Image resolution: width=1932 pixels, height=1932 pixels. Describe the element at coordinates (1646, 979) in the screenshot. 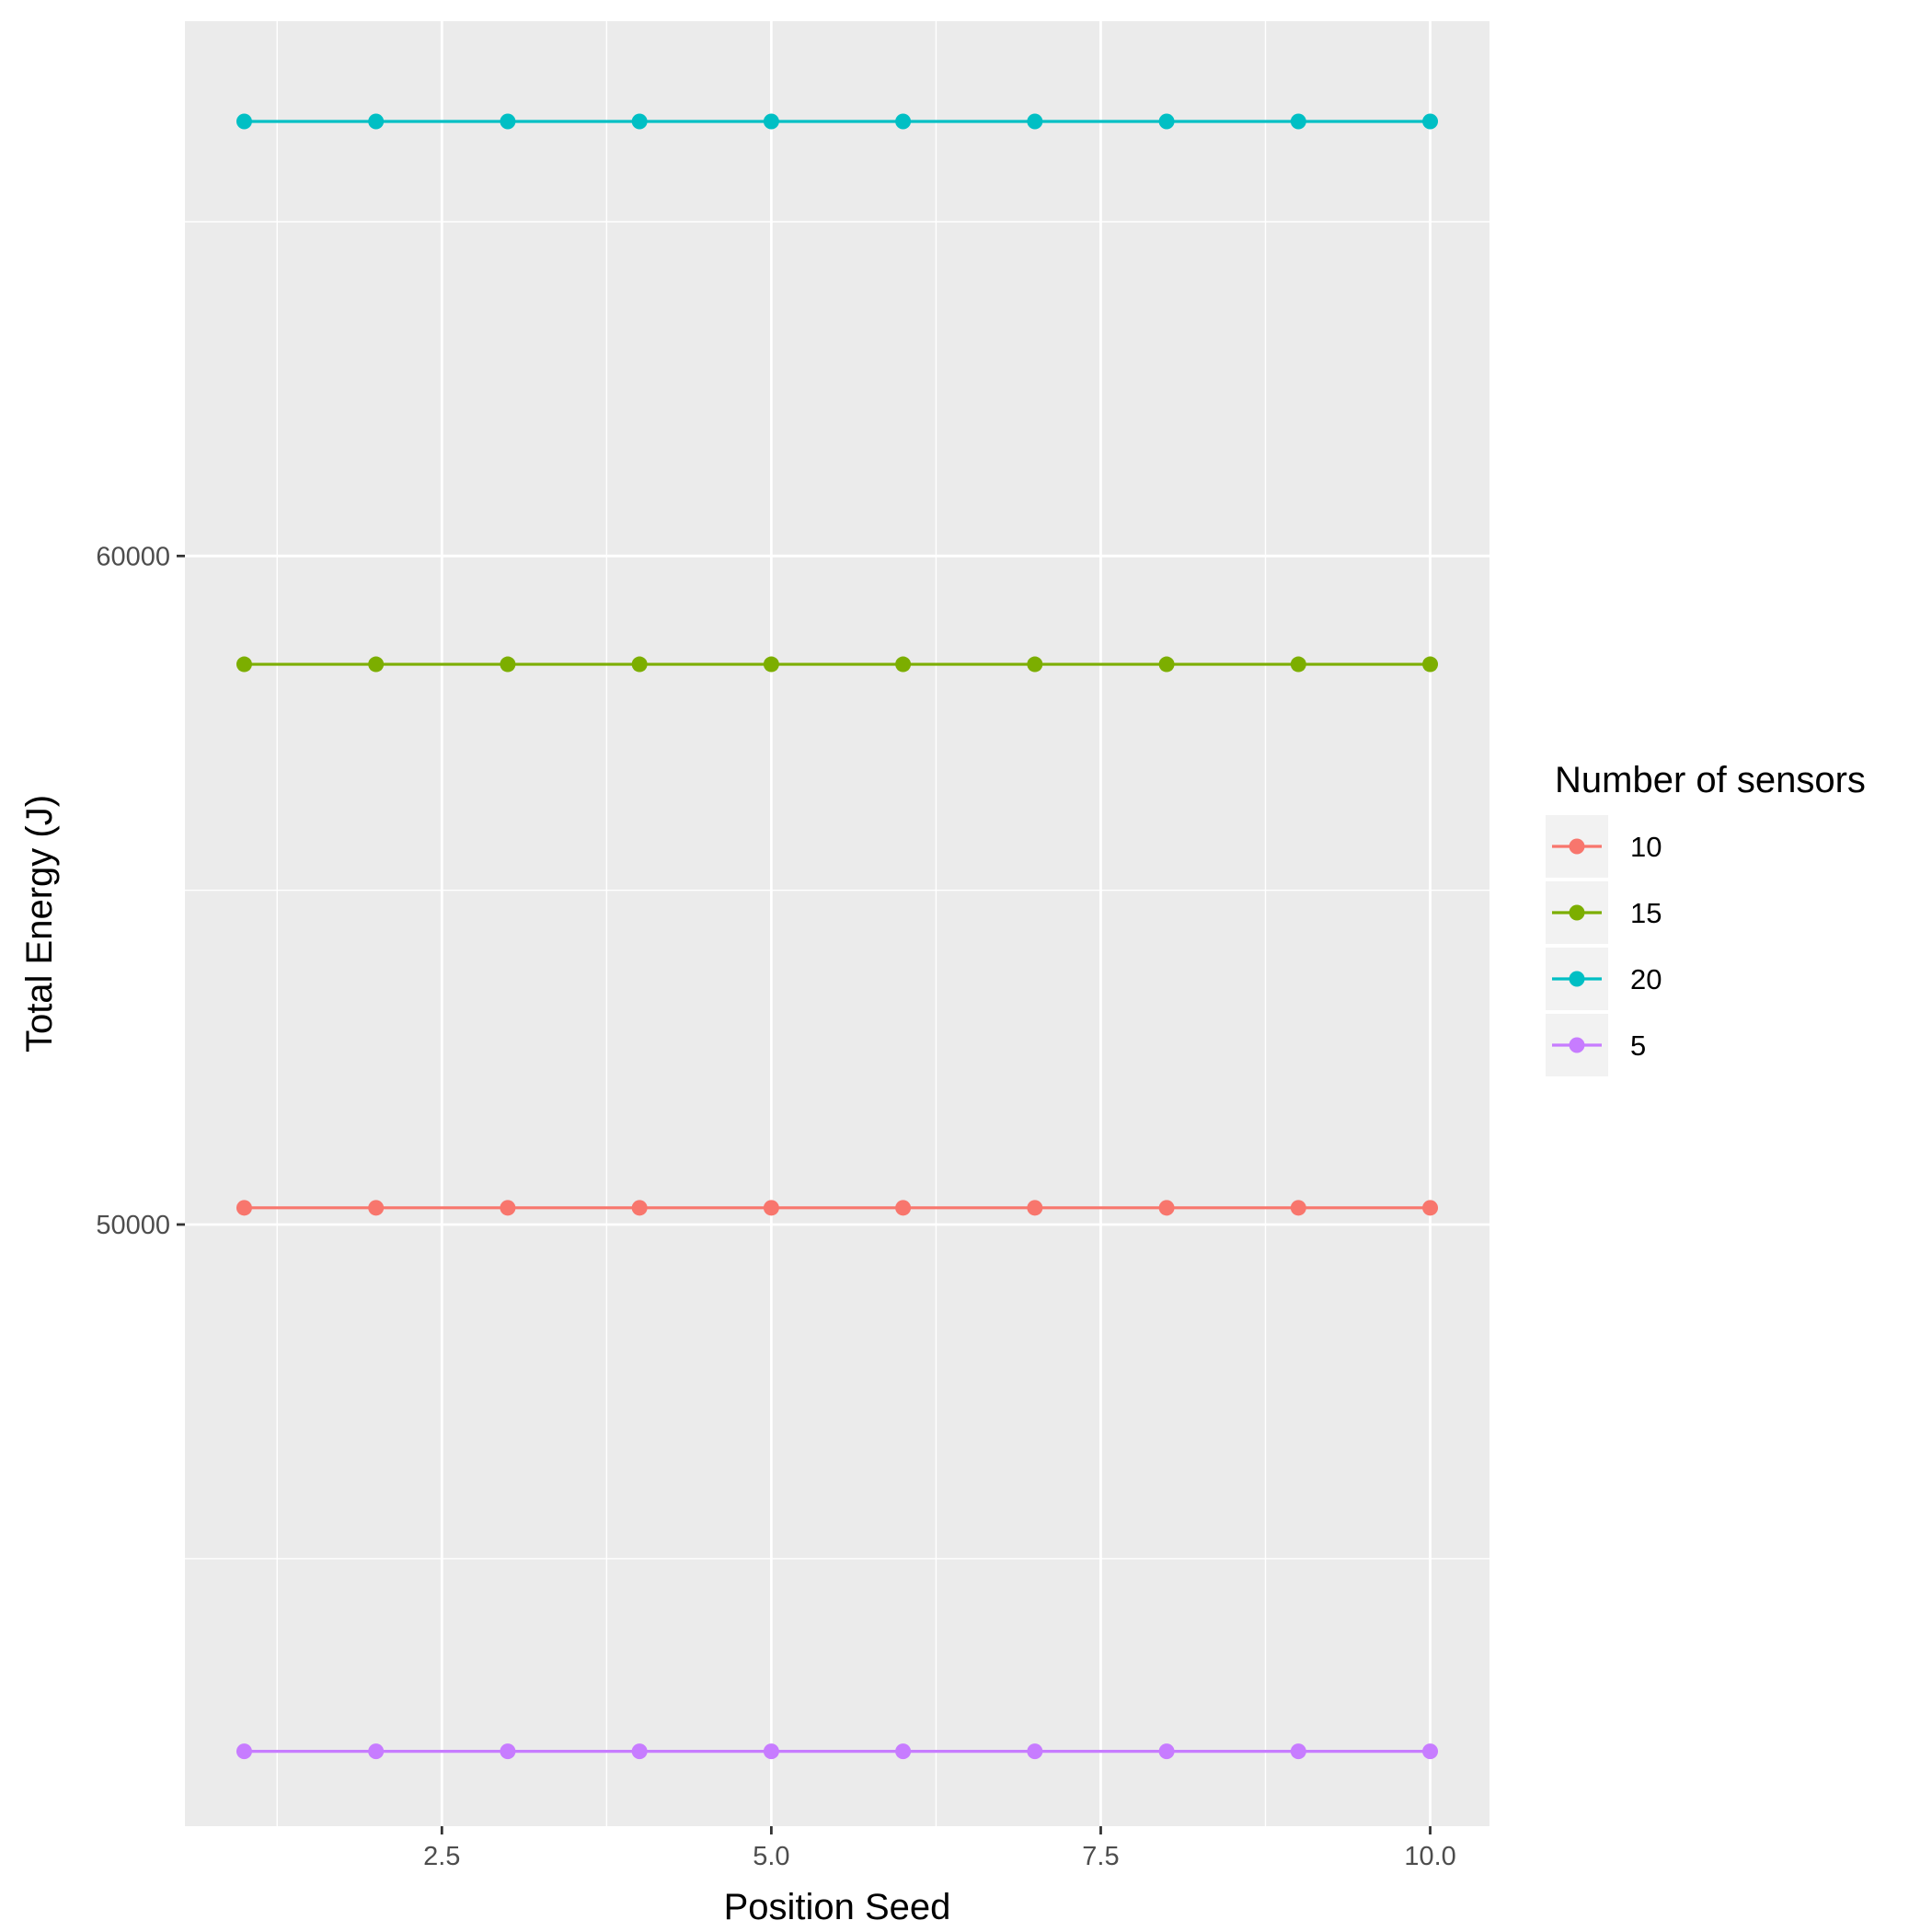

I see `legend-label: 20` at that location.